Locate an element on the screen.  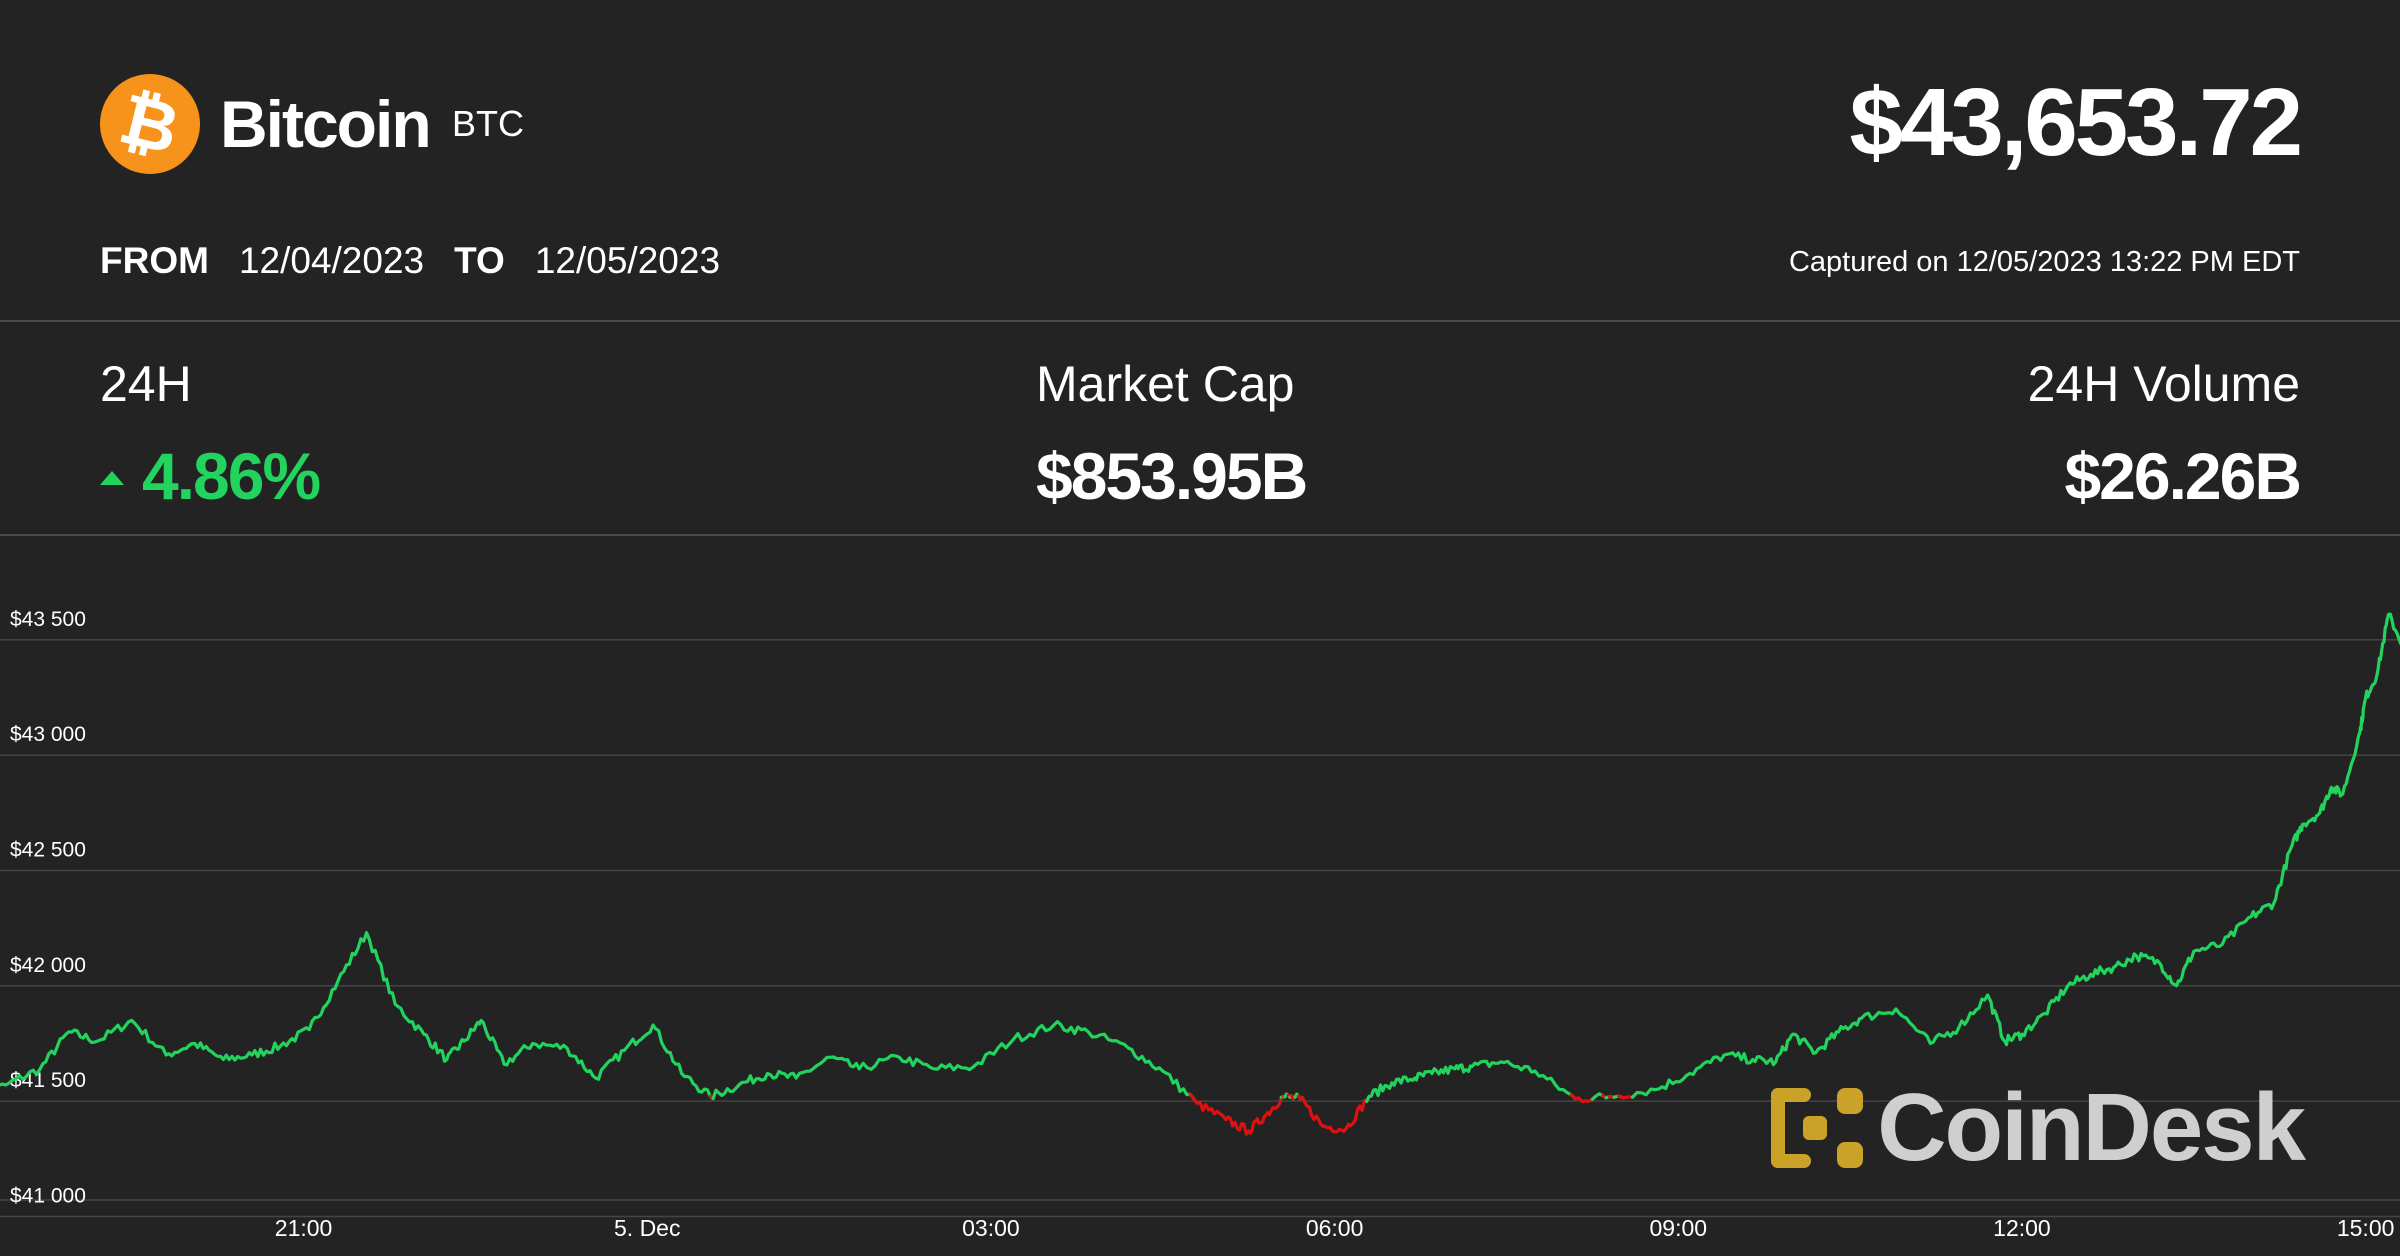
coin-ticker: BTC is located at coordinates (488, 123).